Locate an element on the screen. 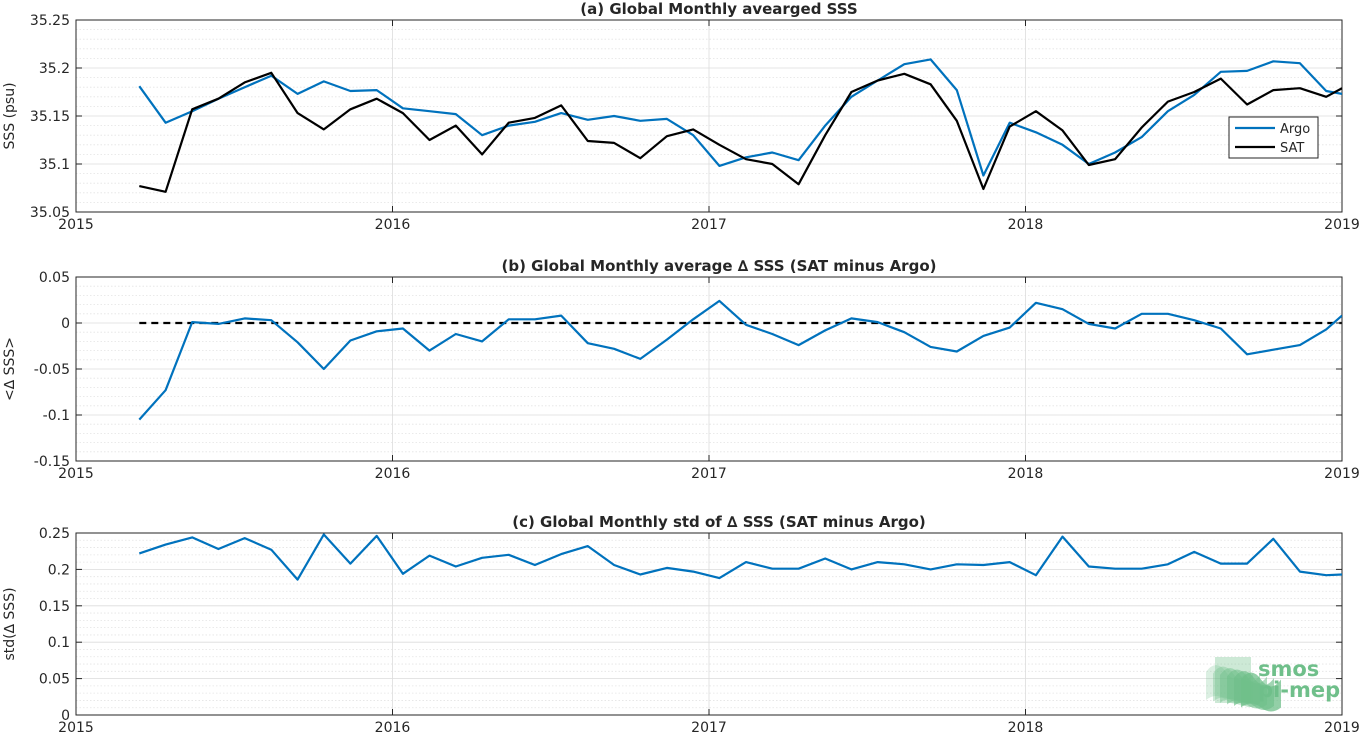 Image resolution: width=1364 pixels, height=737 pixels. y-tick-label: 35.05 is located at coordinates (50, 213).